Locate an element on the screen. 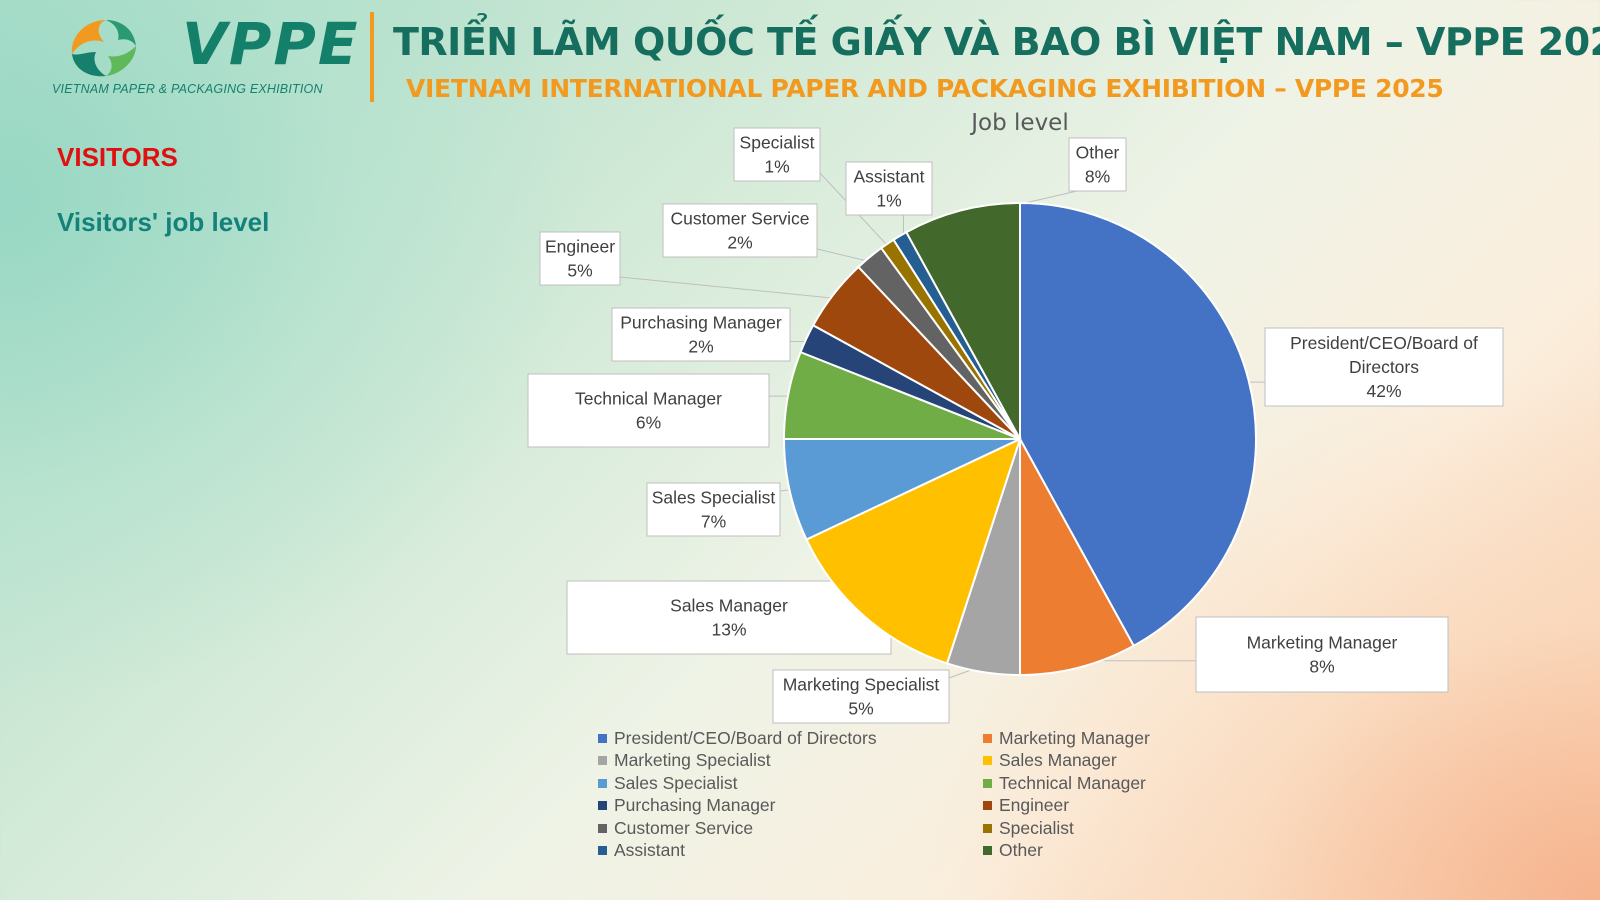 The height and width of the screenshot is (900, 1600). data-label-category: Purchasing Manager is located at coordinates (701, 323).